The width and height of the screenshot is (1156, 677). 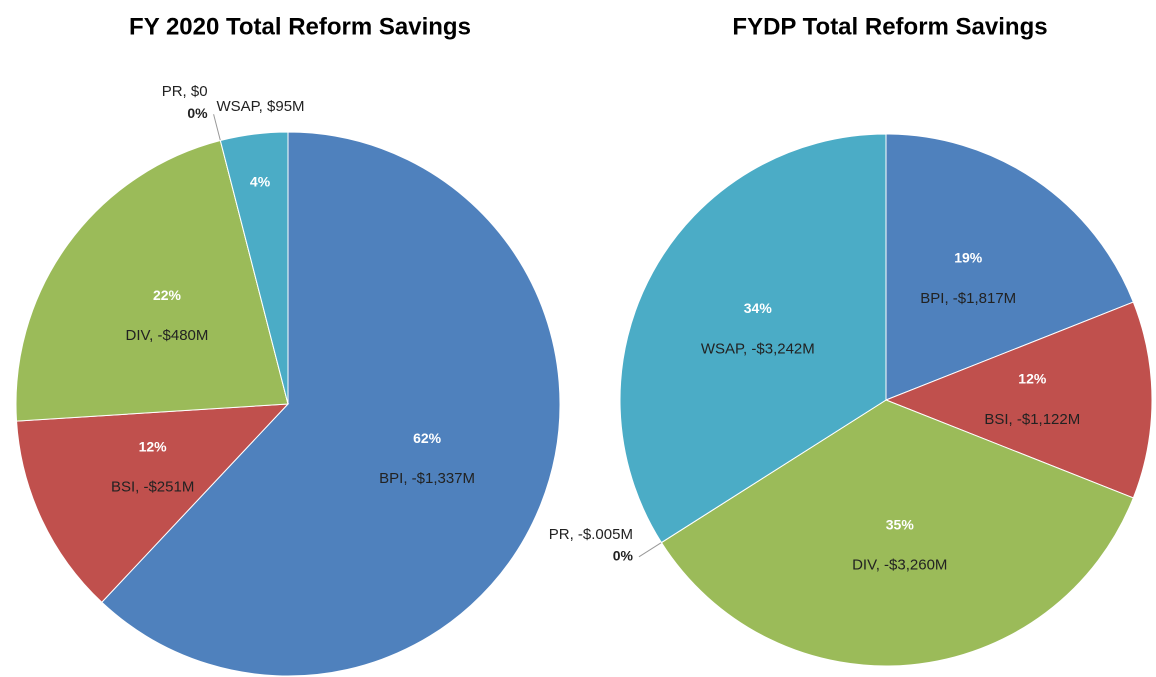 I want to click on pct-label: 35%, so click(x=900, y=524).